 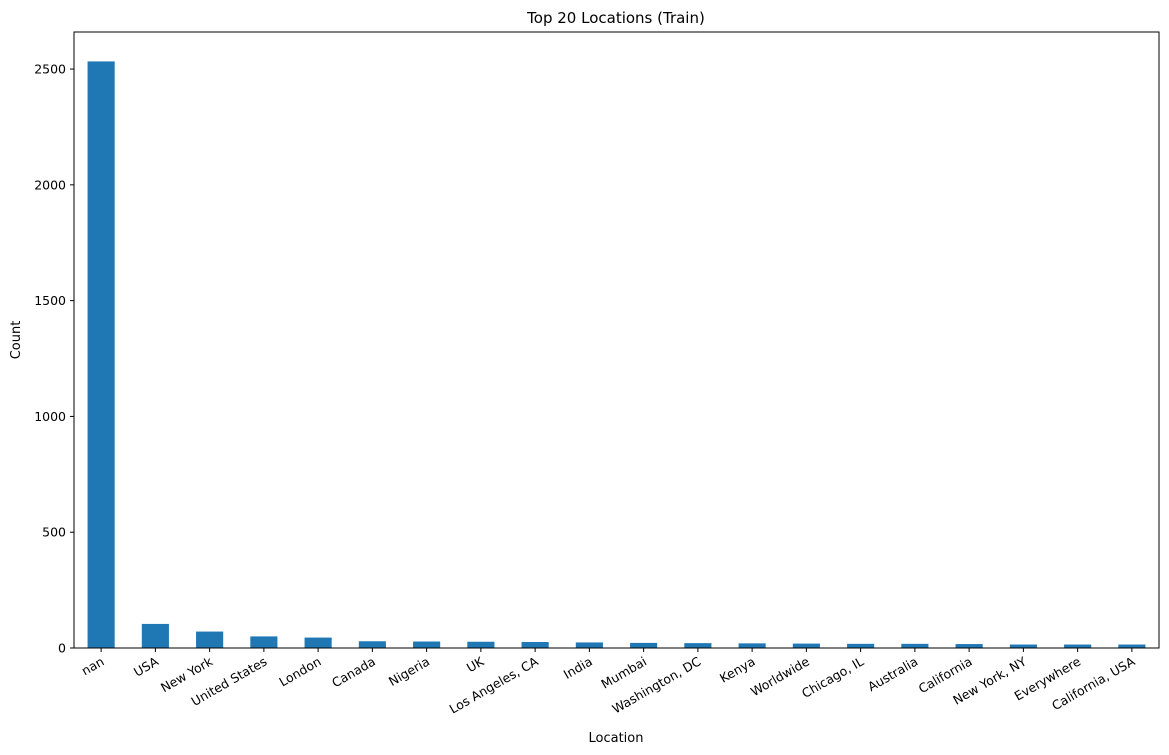 What do you see at coordinates (62, 648) in the screenshot?
I see `y-tick-label: 0` at bounding box center [62, 648].